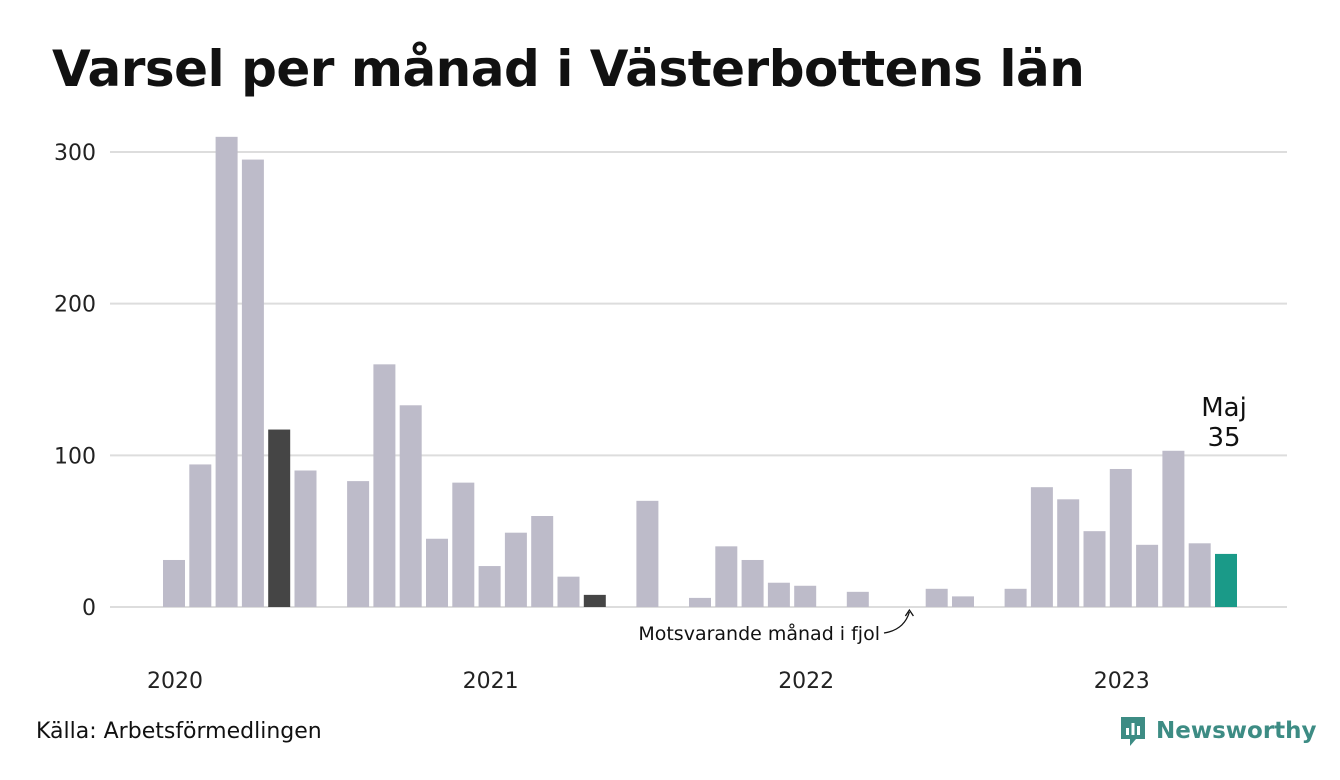 Image resolution: width=1340 pixels, height=780 pixels. Describe the element at coordinates (75, 153) in the screenshot. I see `y-tick-label: 300` at that location.